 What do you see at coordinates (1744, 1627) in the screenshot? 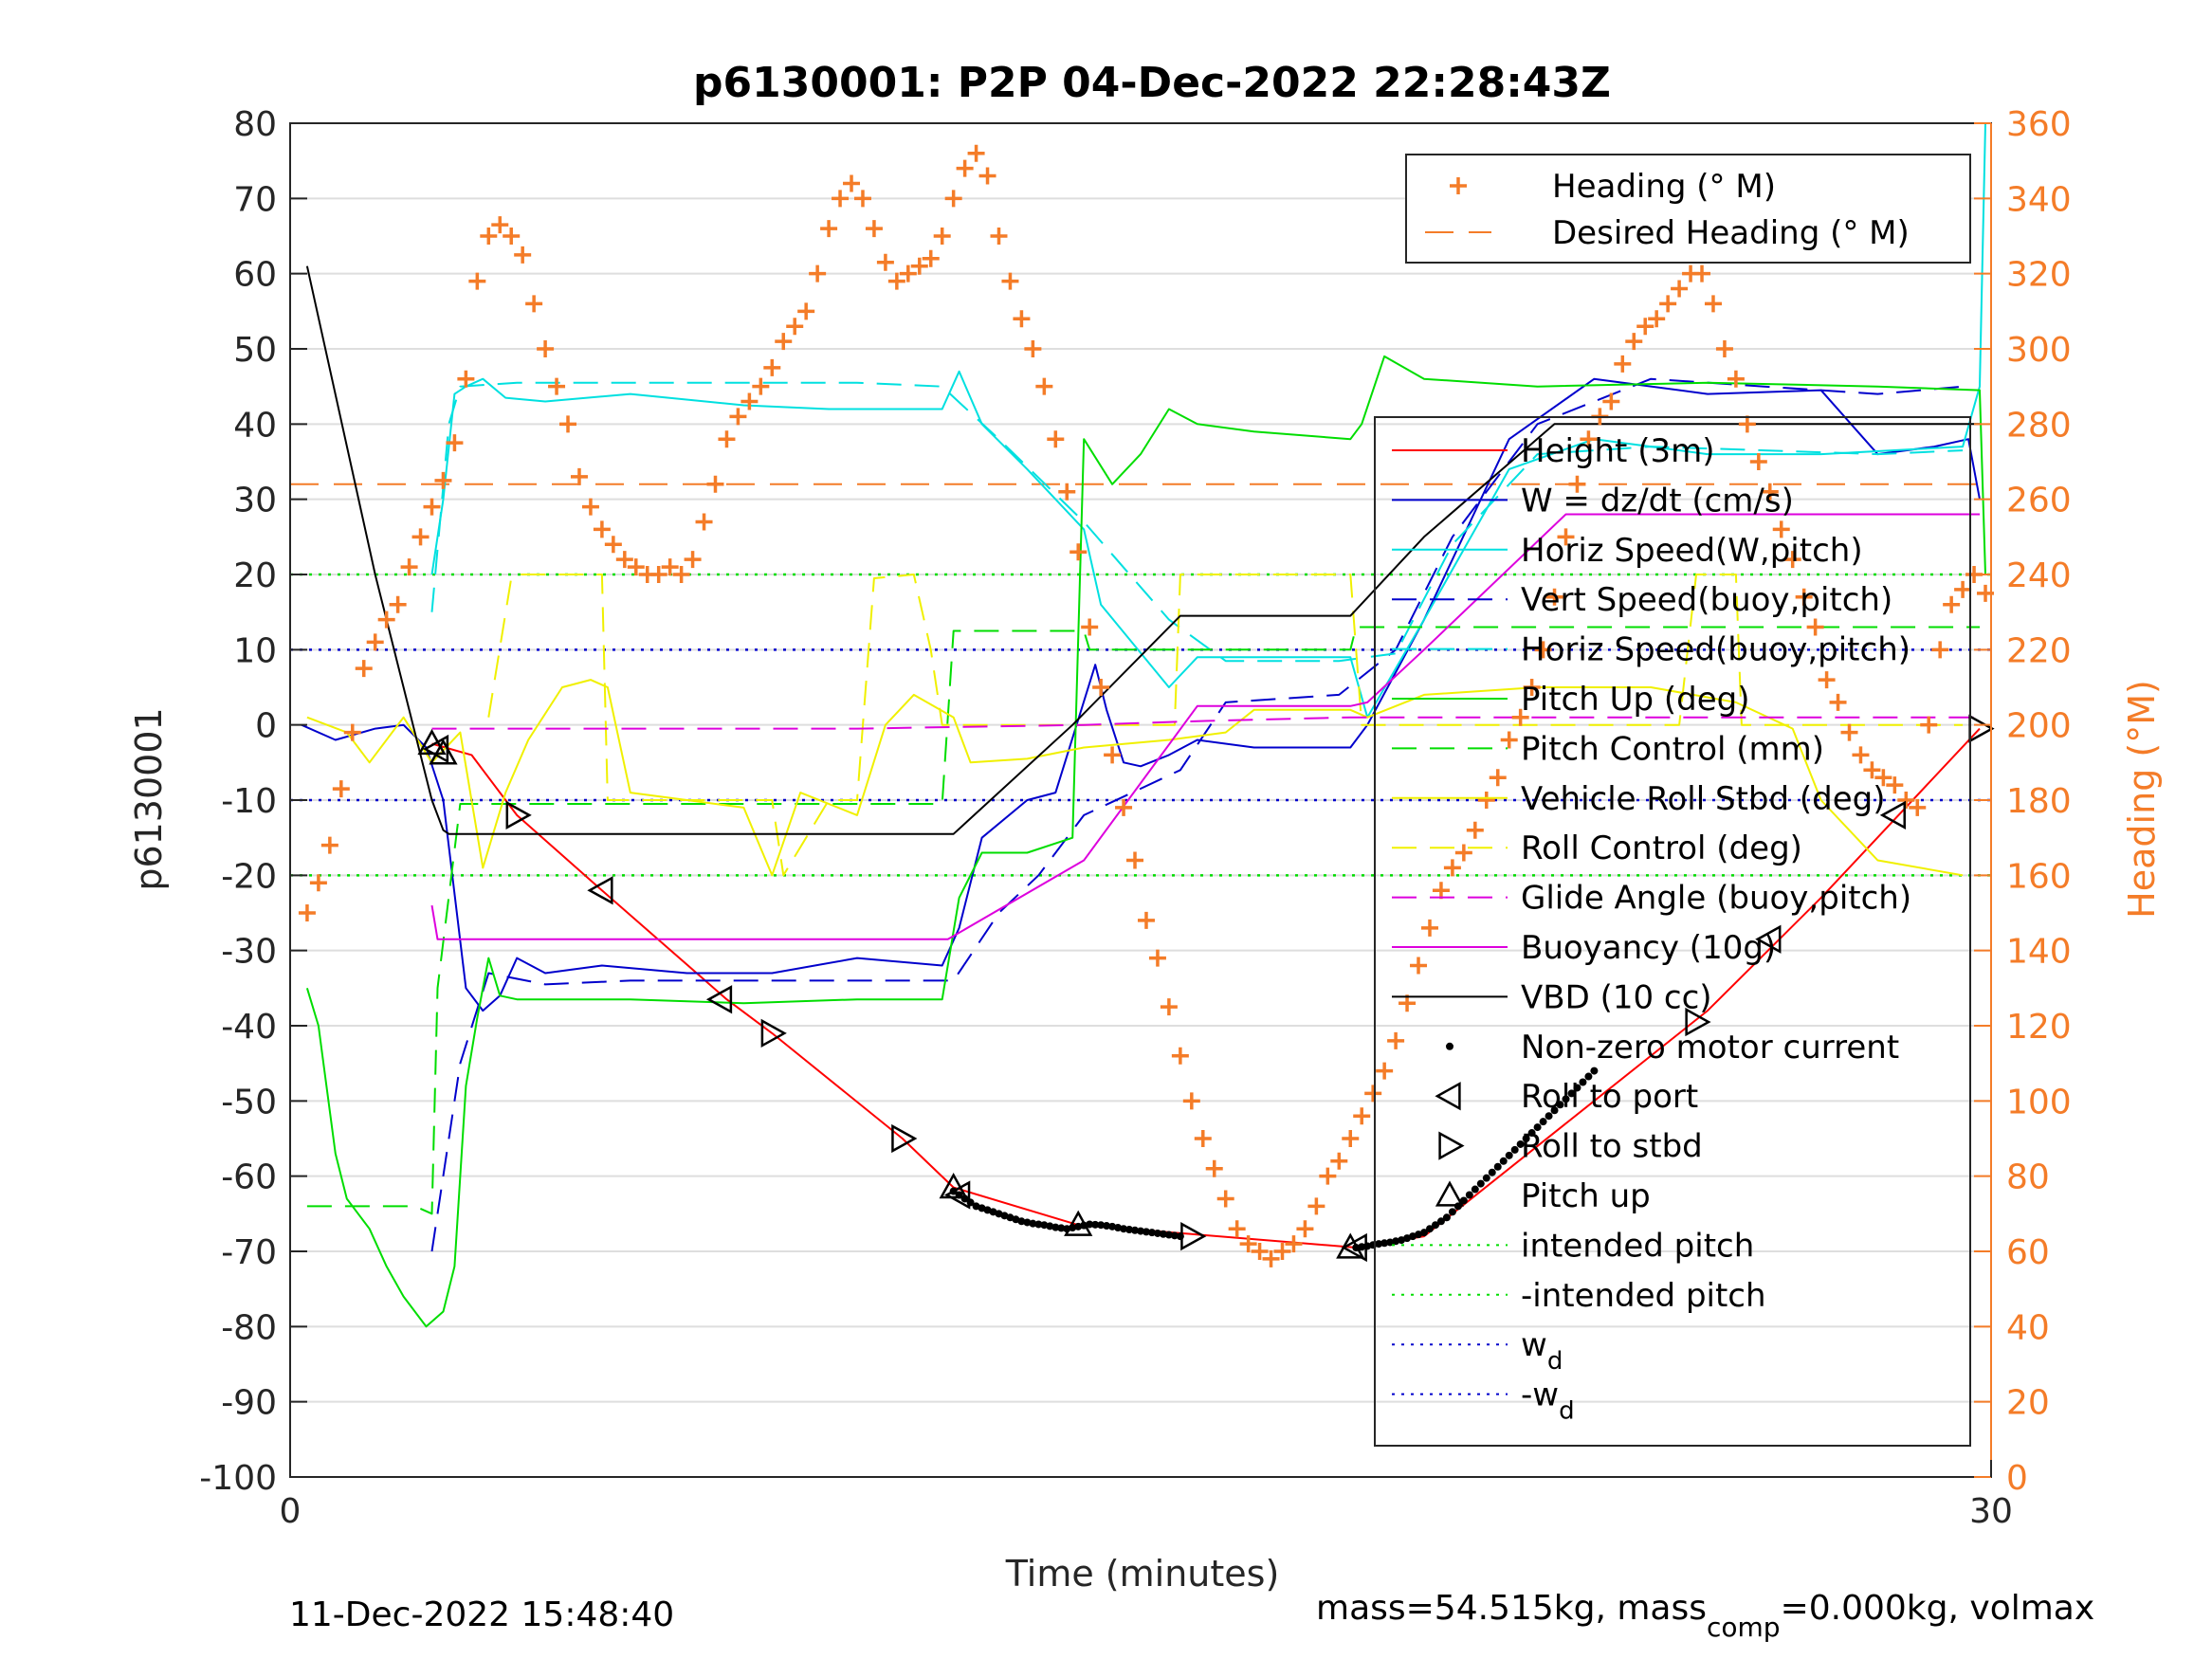
I see `footer-mass-sub: comp` at bounding box center [1744, 1627].